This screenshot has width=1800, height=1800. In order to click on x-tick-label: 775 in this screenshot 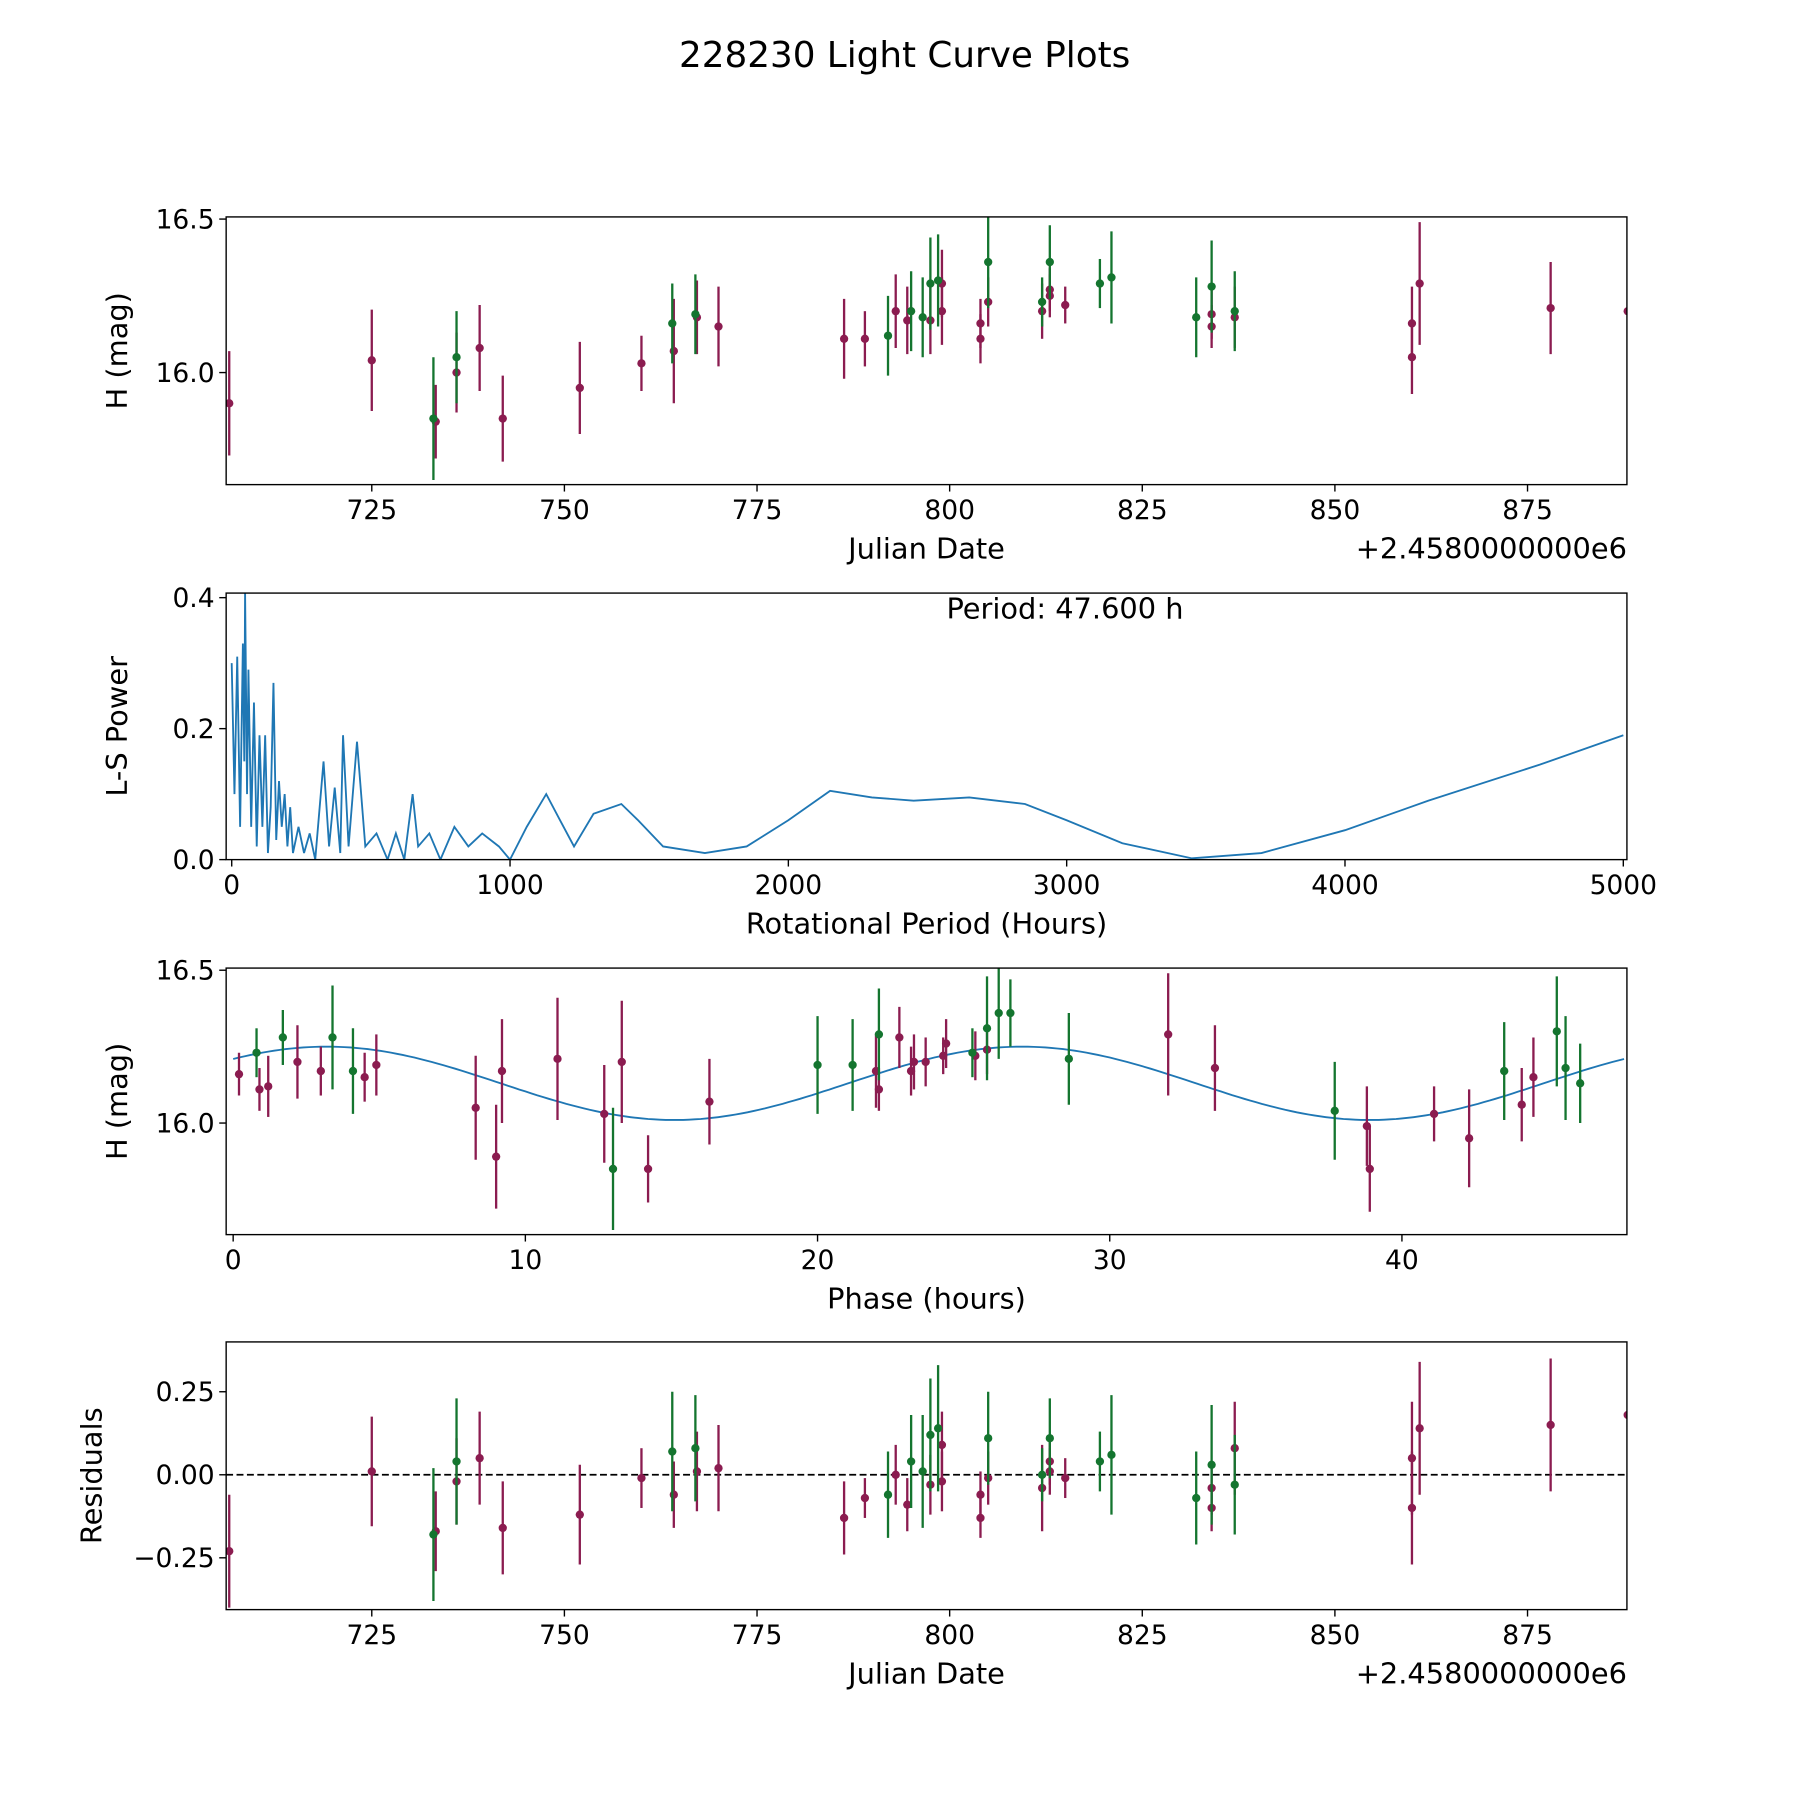, I will do `click(757, 510)`.